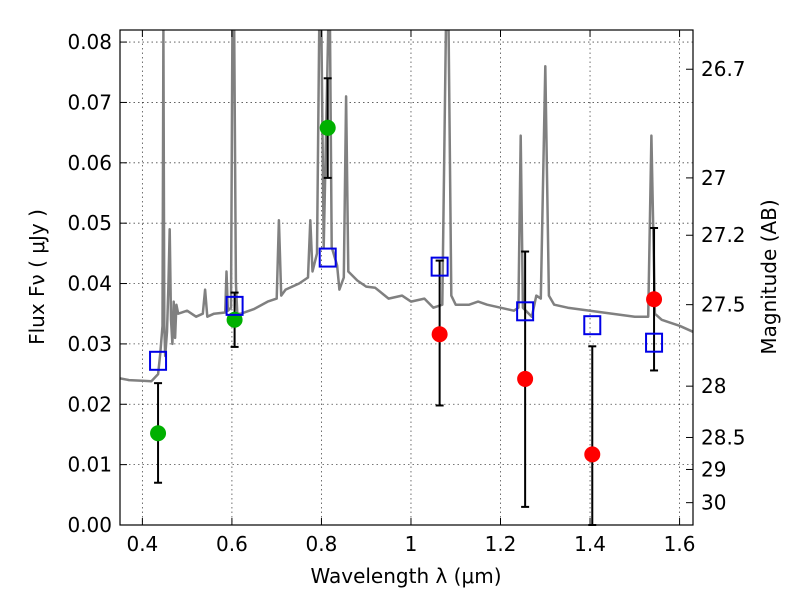  I want to click on y2-axis-label: Magnitude (AB), so click(769, 276).